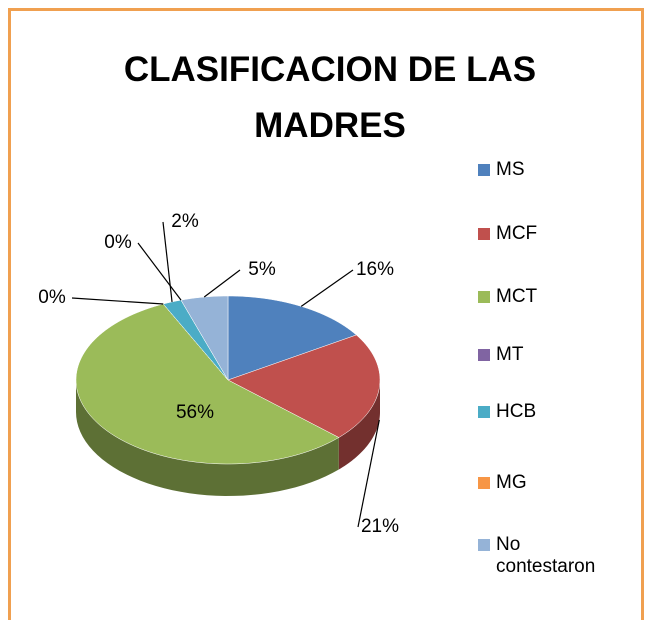  What do you see at coordinates (510, 169) in the screenshot?
I see `legend-label: MS` at bounding box center [510, 169].